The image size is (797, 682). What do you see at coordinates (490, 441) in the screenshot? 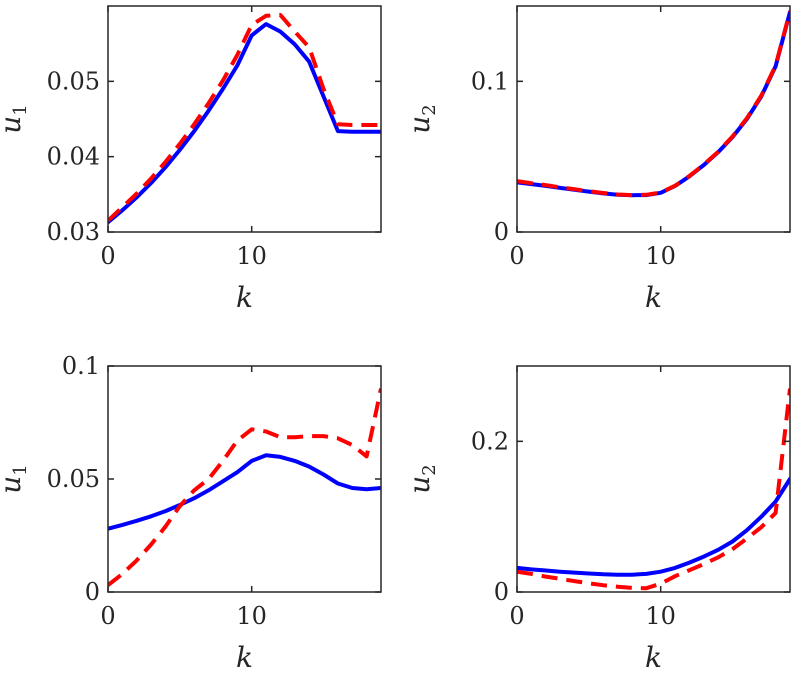
I see `y-tick-label: 0.2` at bounding box center [490, 441].